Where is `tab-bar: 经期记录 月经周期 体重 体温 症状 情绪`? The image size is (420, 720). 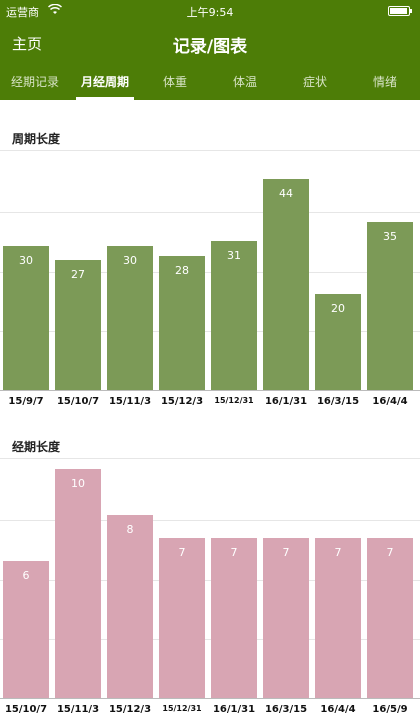
tab-bar: 经期记录 月经周期 体重 体温 症状 情绪 is located at coordinates (210, 82).